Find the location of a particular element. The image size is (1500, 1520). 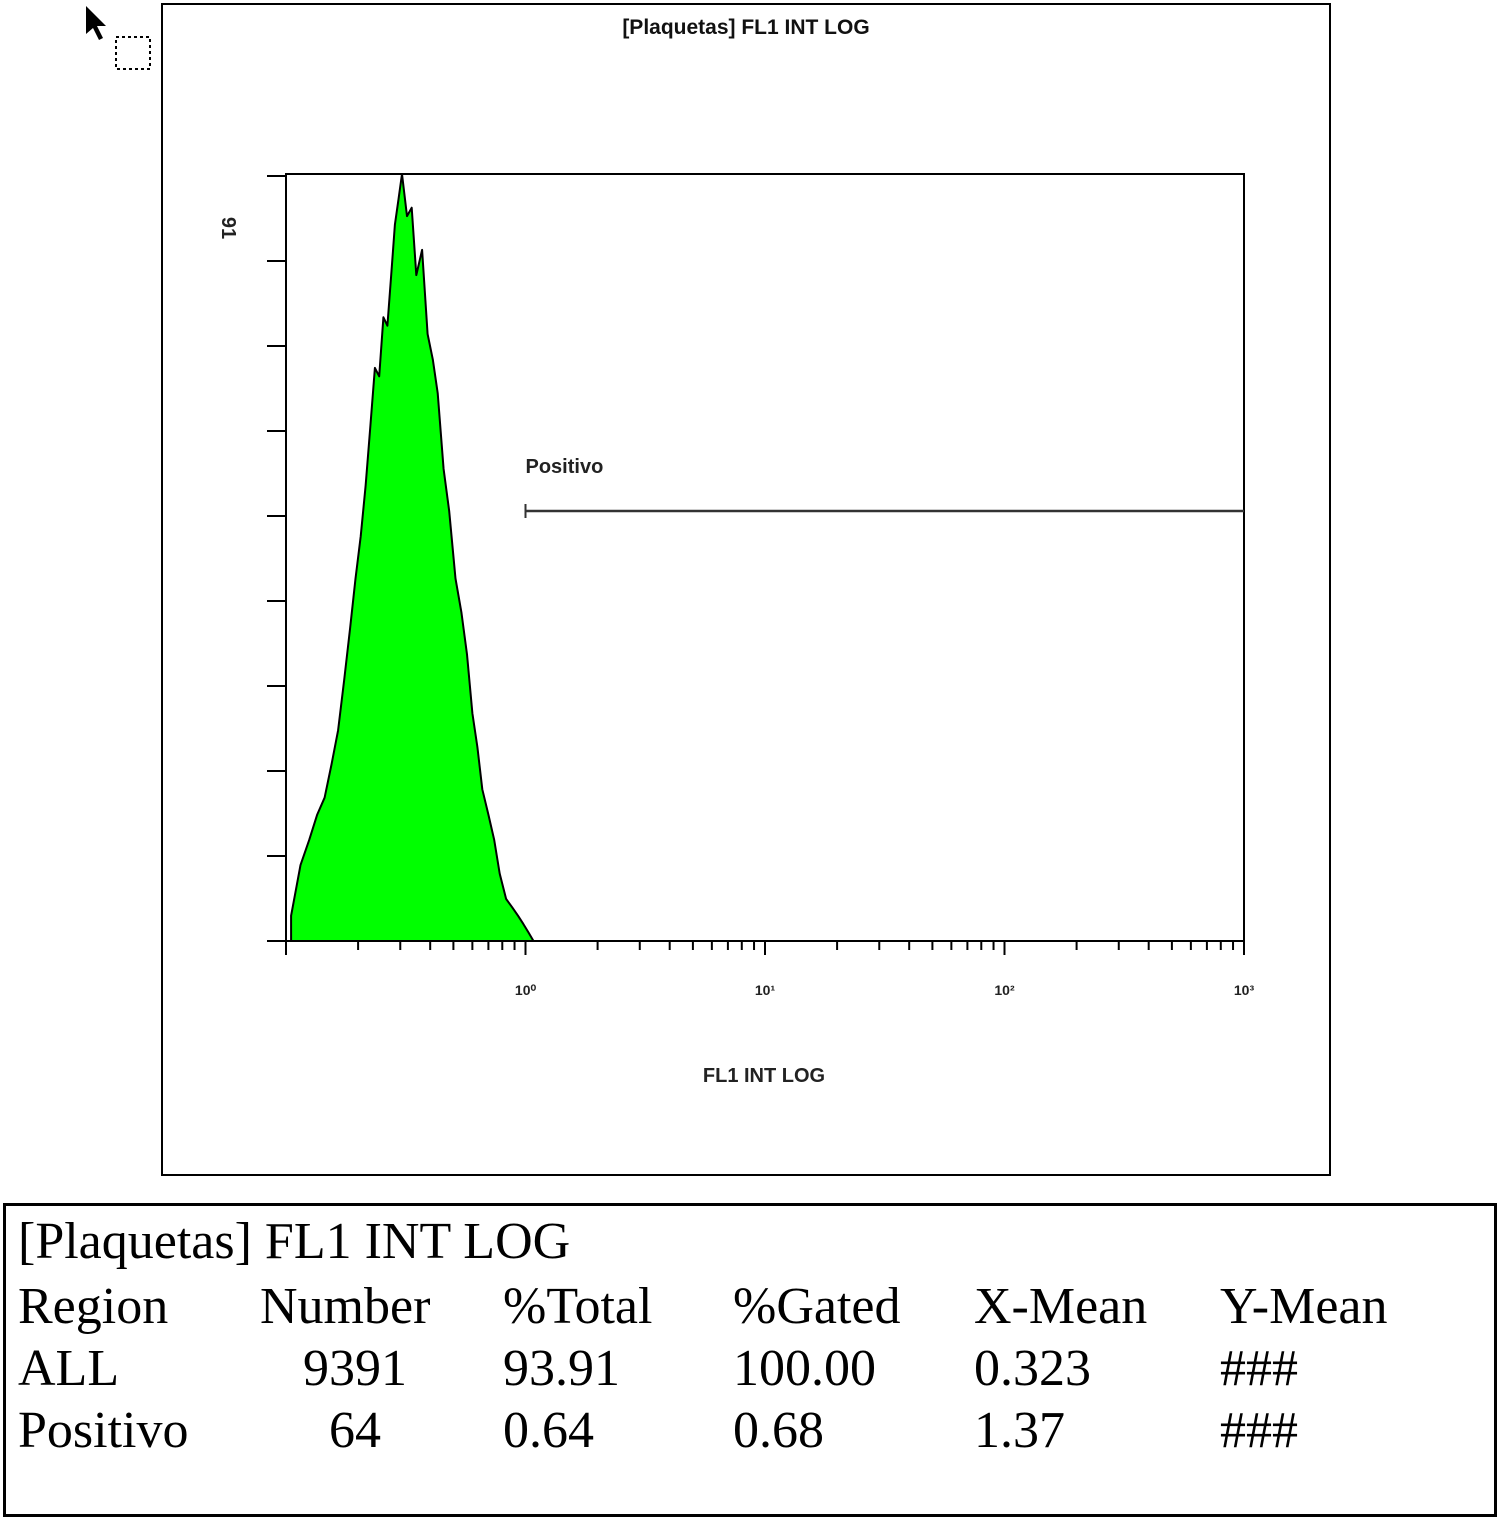

y-max-label: 91 is located at coordinates (228, 228).